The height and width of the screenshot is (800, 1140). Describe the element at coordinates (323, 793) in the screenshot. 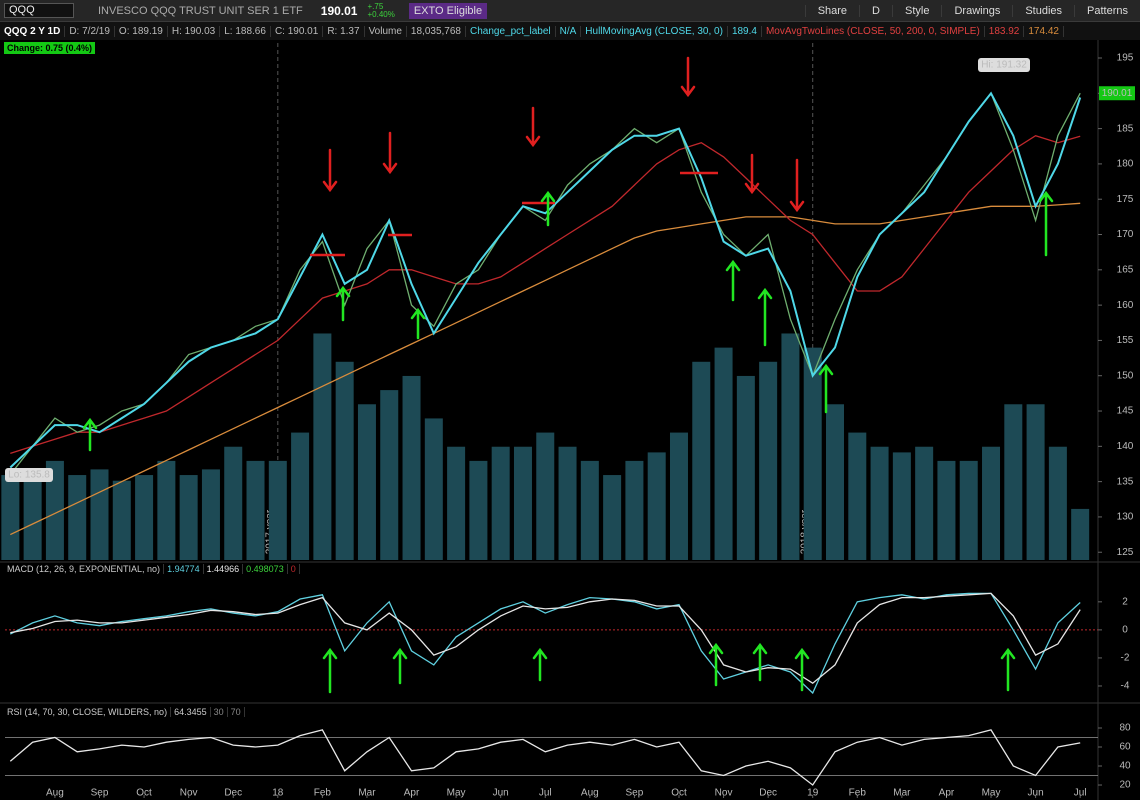

I see `x-tick-label: Feb` at that location.